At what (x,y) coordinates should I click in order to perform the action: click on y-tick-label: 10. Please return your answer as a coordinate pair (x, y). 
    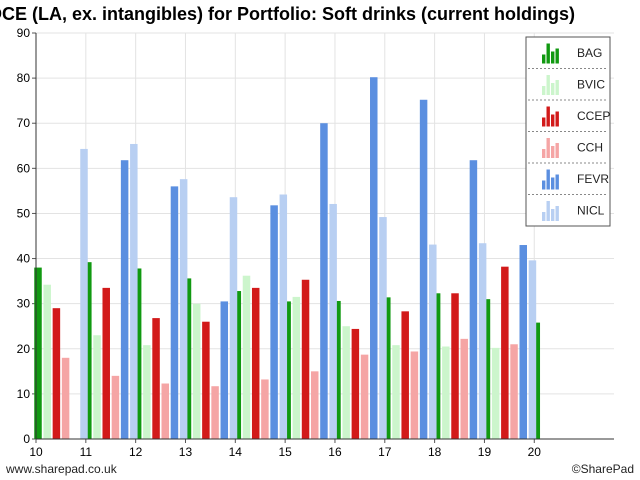
    Looking at the image, I should click on (24, 394).